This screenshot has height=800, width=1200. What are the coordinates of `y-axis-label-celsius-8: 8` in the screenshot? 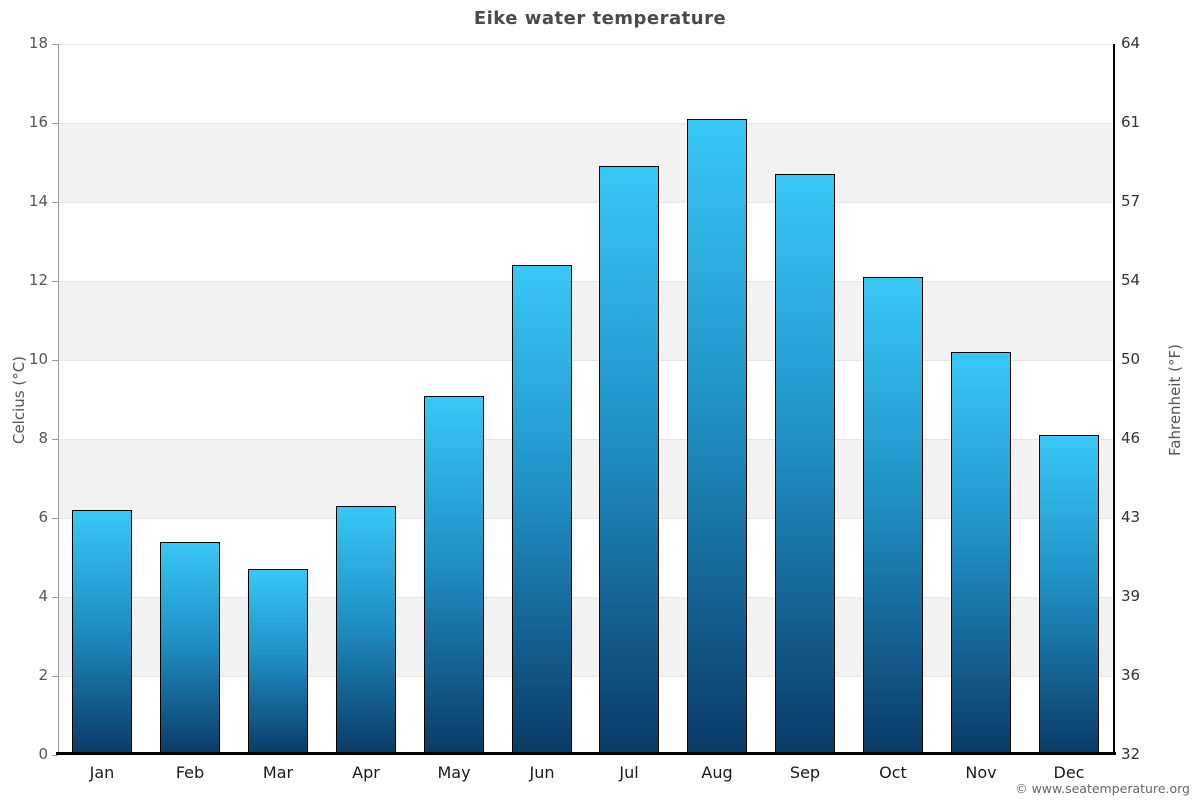 It's located at (43, 438).